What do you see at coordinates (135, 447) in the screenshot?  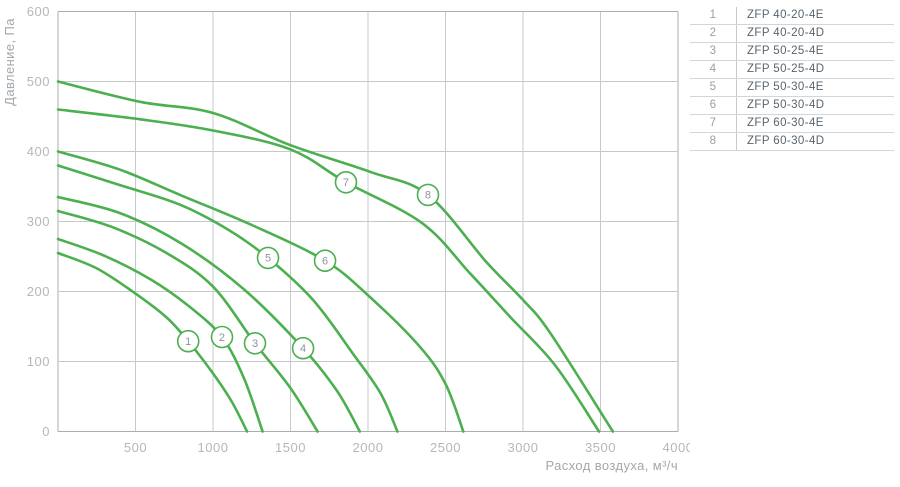 I see `x-tick-label: 500` at bounding box center [135, 447].